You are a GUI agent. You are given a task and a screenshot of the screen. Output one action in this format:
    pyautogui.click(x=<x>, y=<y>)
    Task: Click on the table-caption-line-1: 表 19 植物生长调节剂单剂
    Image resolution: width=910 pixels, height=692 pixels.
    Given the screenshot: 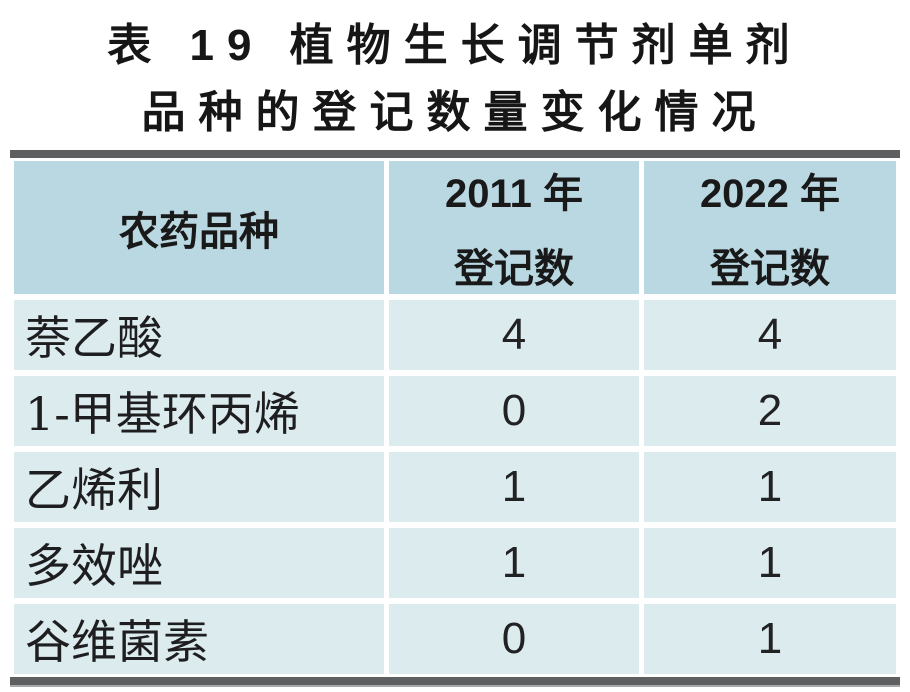 What is the action you would take?
    pyautogui.click(x=455, y=45)
    